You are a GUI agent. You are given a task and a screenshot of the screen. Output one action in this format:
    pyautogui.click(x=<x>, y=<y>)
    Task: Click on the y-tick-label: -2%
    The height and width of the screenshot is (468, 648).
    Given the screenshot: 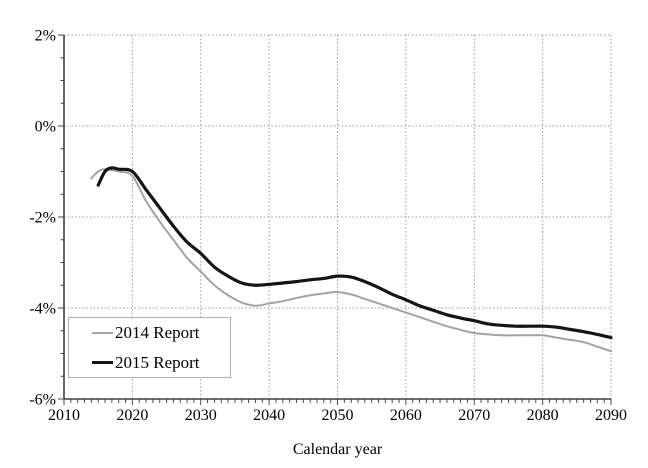 What is the action you would take?
    pyautogui.click(x=42, y=218)
    